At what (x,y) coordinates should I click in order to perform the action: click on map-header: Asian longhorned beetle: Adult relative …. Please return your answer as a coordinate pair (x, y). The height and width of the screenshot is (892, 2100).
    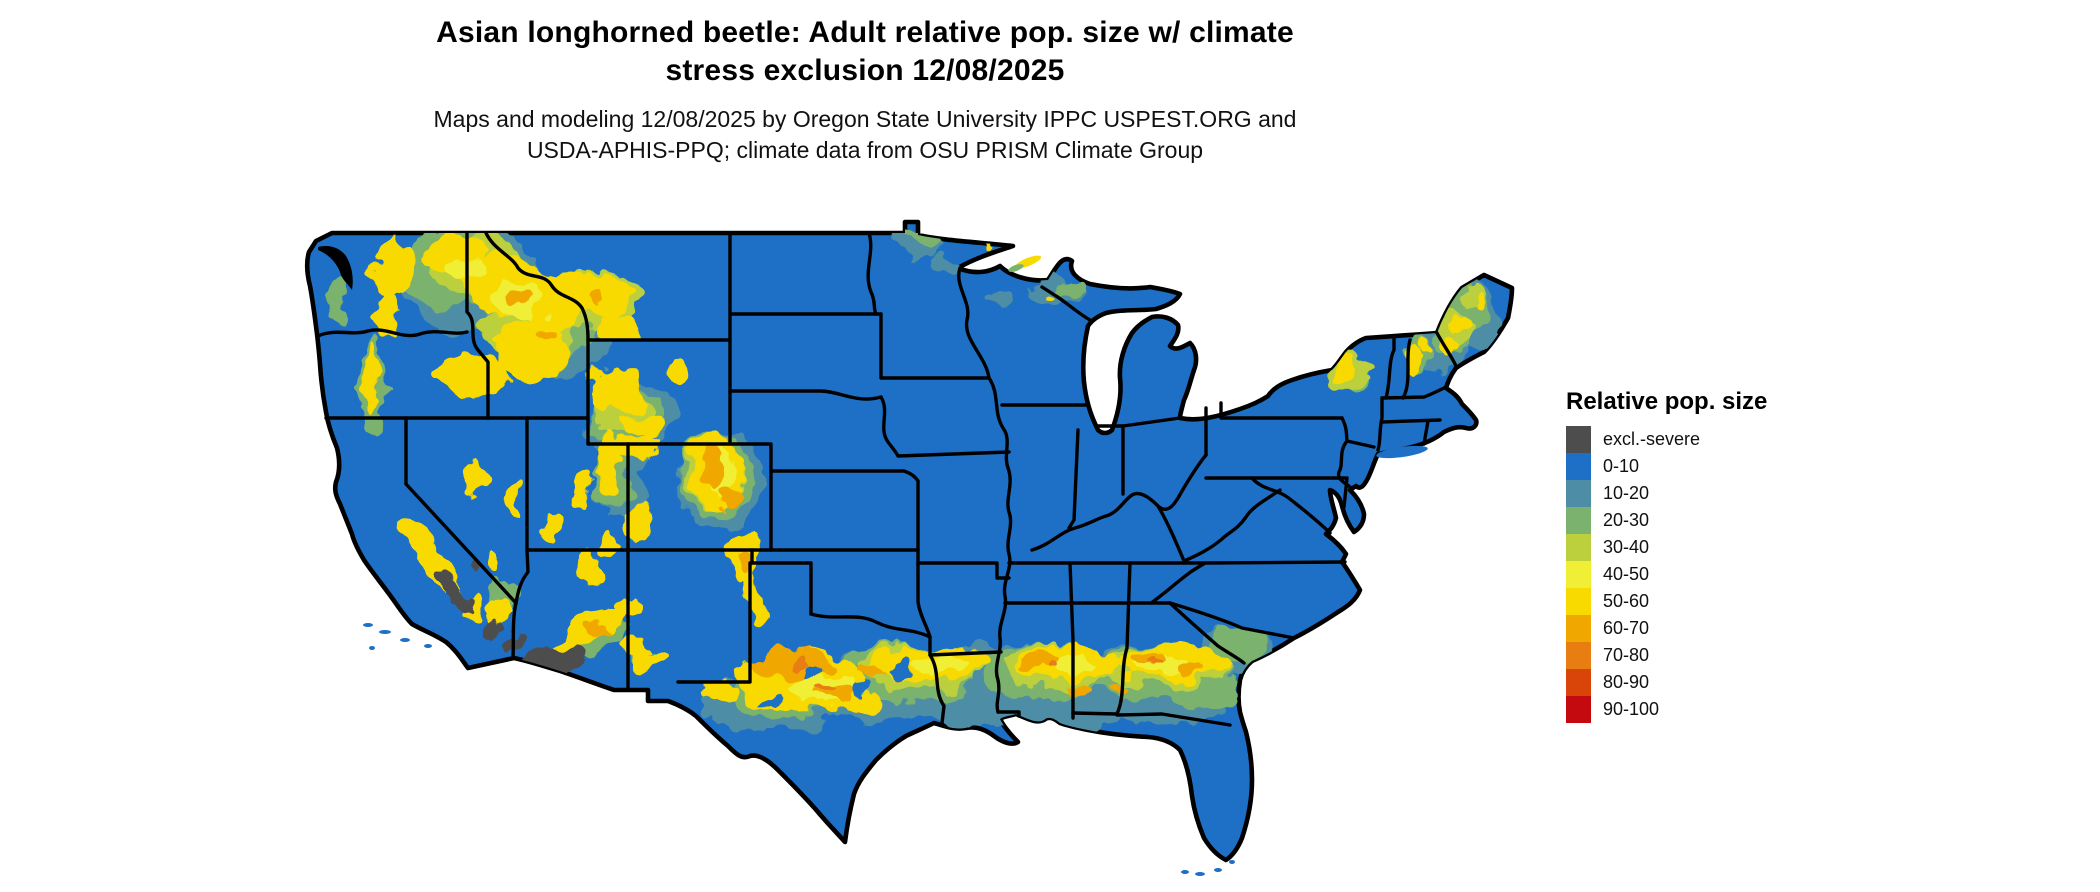
    Looking at the image, I should click on (865, 90).